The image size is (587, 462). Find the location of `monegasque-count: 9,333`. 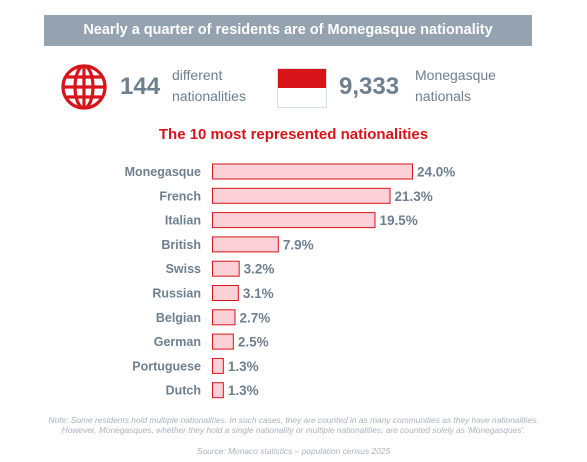

monegasque-count: 9,333 is located at coordinates (369, 86).